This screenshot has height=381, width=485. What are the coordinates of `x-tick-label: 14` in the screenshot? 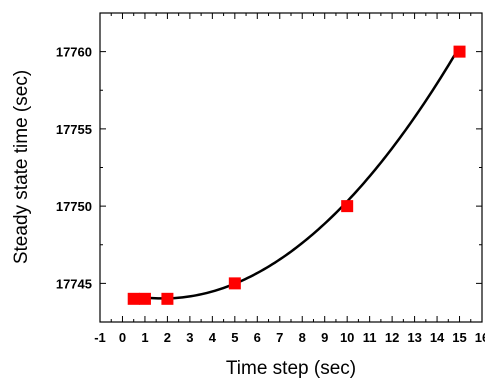 It's located at (437, 337).